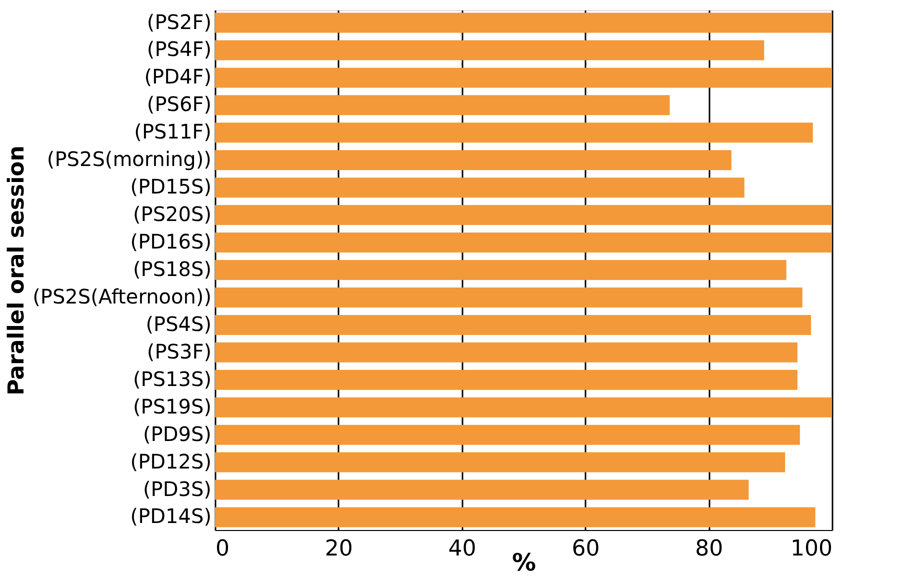 The height and width of the screenshot is (583, 924). Describe the element at coordinates (178, 76) in the screenshot. I see `y-tick-label: (PD4F)` at that location.